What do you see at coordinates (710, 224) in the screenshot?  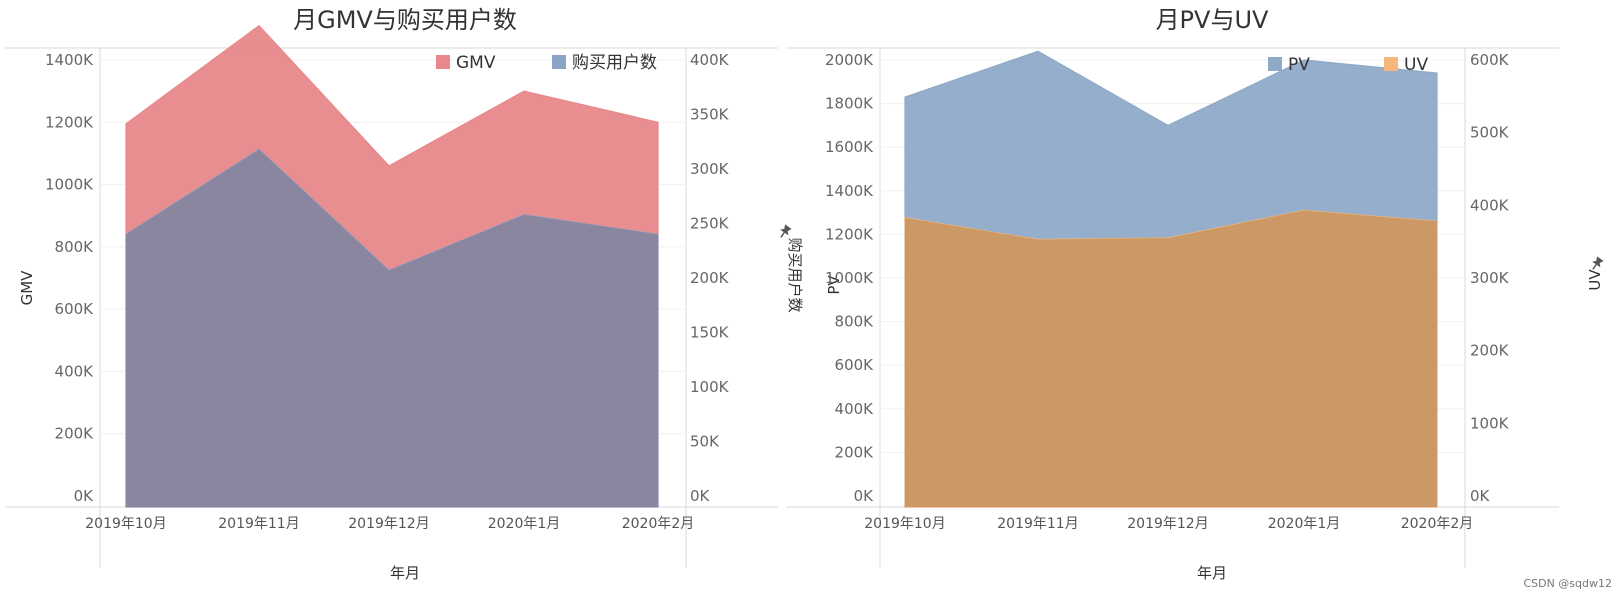 I see `right-y-tick-label: 250K` at bounding box center [710, 224].